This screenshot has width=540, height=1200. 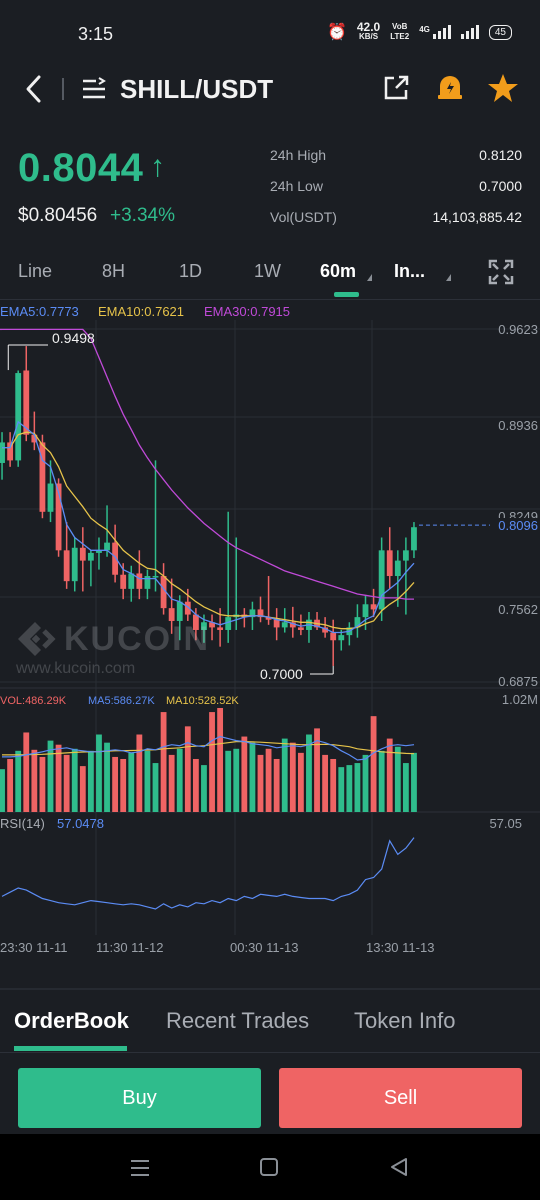 What do you see at coordinates (500, 155) in the screenshot?
I see `high-value: 0.8120` at bounding box center [500, 155].